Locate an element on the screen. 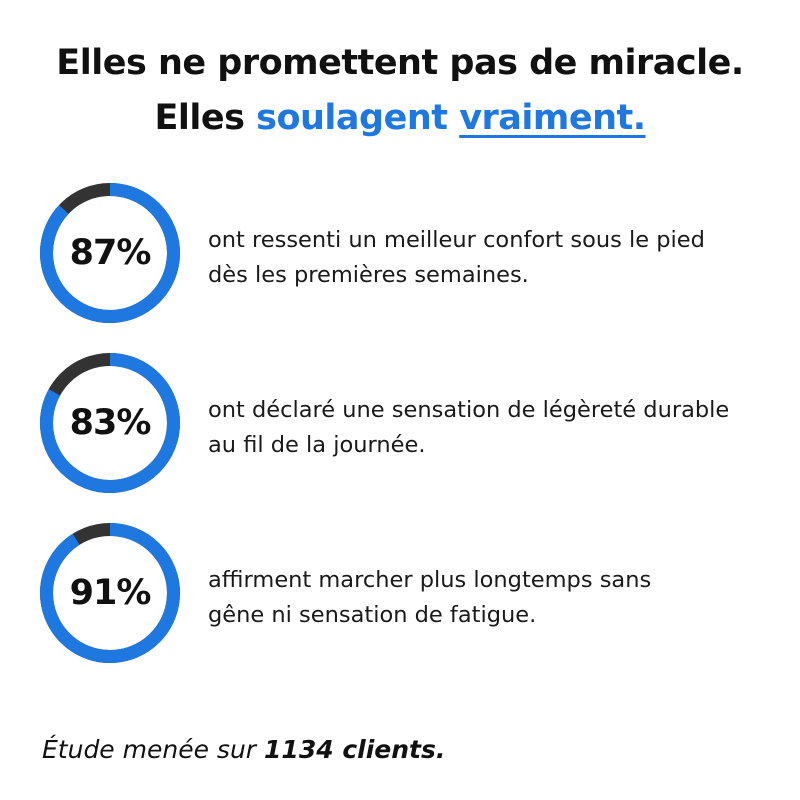  study-footnote: Étude menée sur 1134 clients. is located at coordinates (243, 750).